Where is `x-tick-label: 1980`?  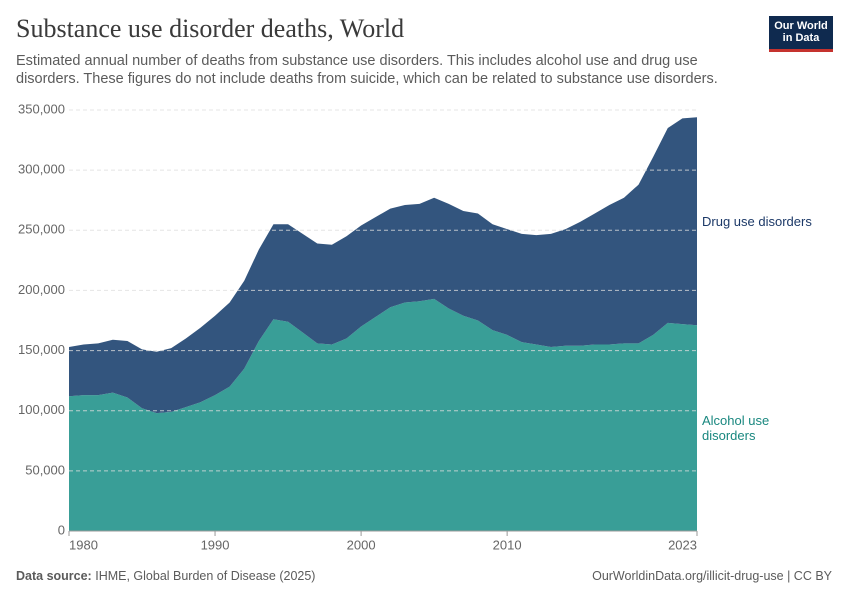 x-tick-label: 1980 is located at coordinates (83, 544).